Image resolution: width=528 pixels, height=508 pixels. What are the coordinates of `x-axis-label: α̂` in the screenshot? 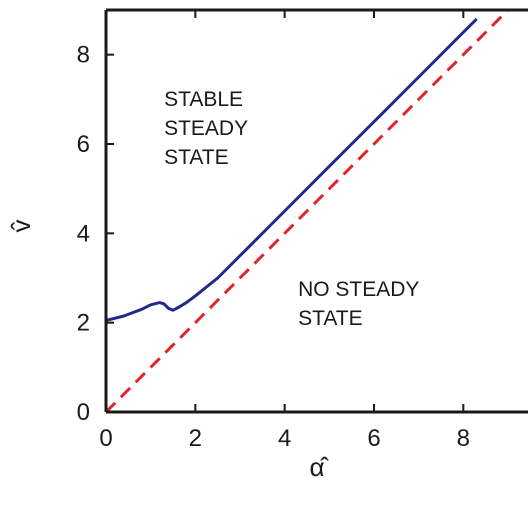 It's located at (319, 467).